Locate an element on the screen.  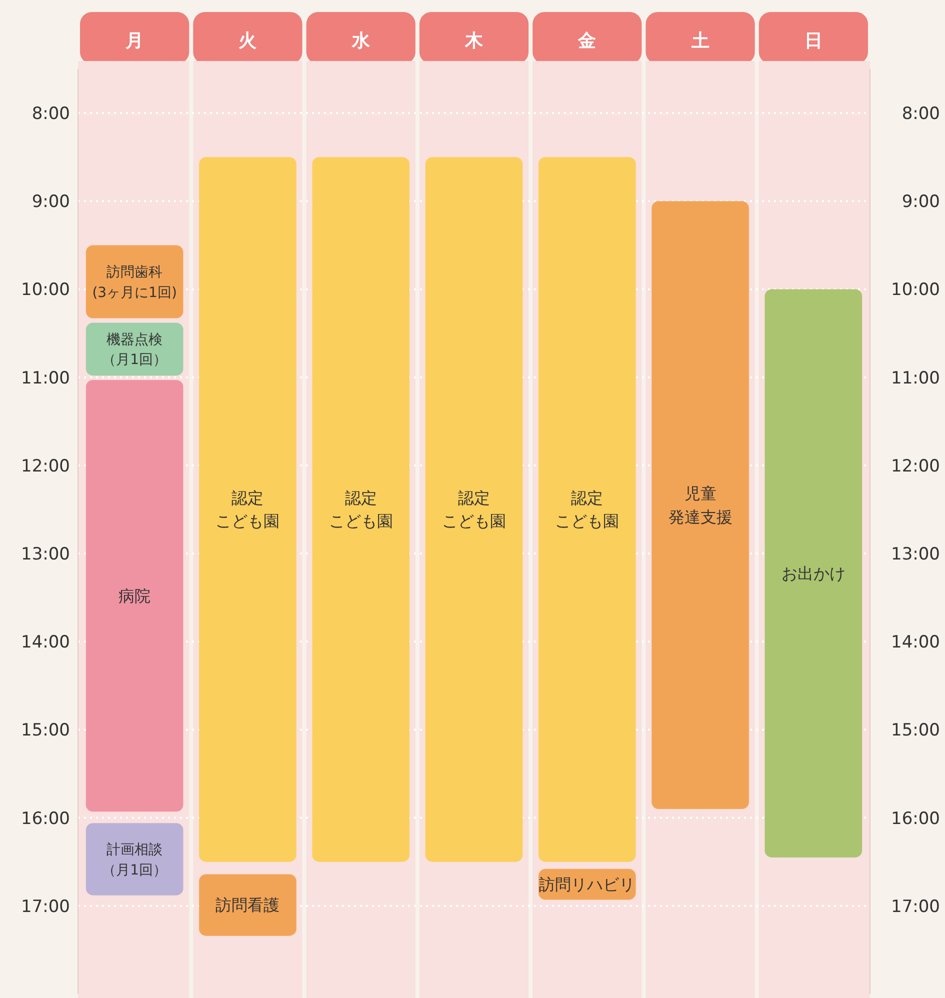
y-tick-label: 10:00 is located at coordinates (45, 290).